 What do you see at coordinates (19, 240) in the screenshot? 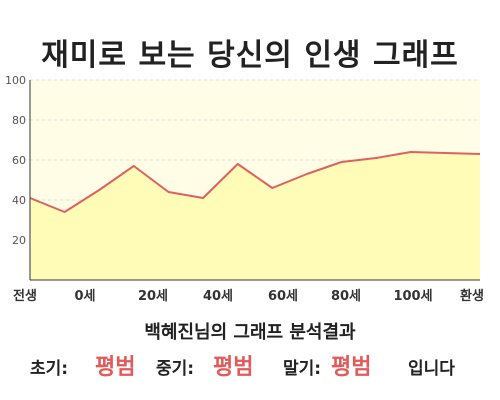
I see `y-tick-label: 20` at bounding box center [19, 240].